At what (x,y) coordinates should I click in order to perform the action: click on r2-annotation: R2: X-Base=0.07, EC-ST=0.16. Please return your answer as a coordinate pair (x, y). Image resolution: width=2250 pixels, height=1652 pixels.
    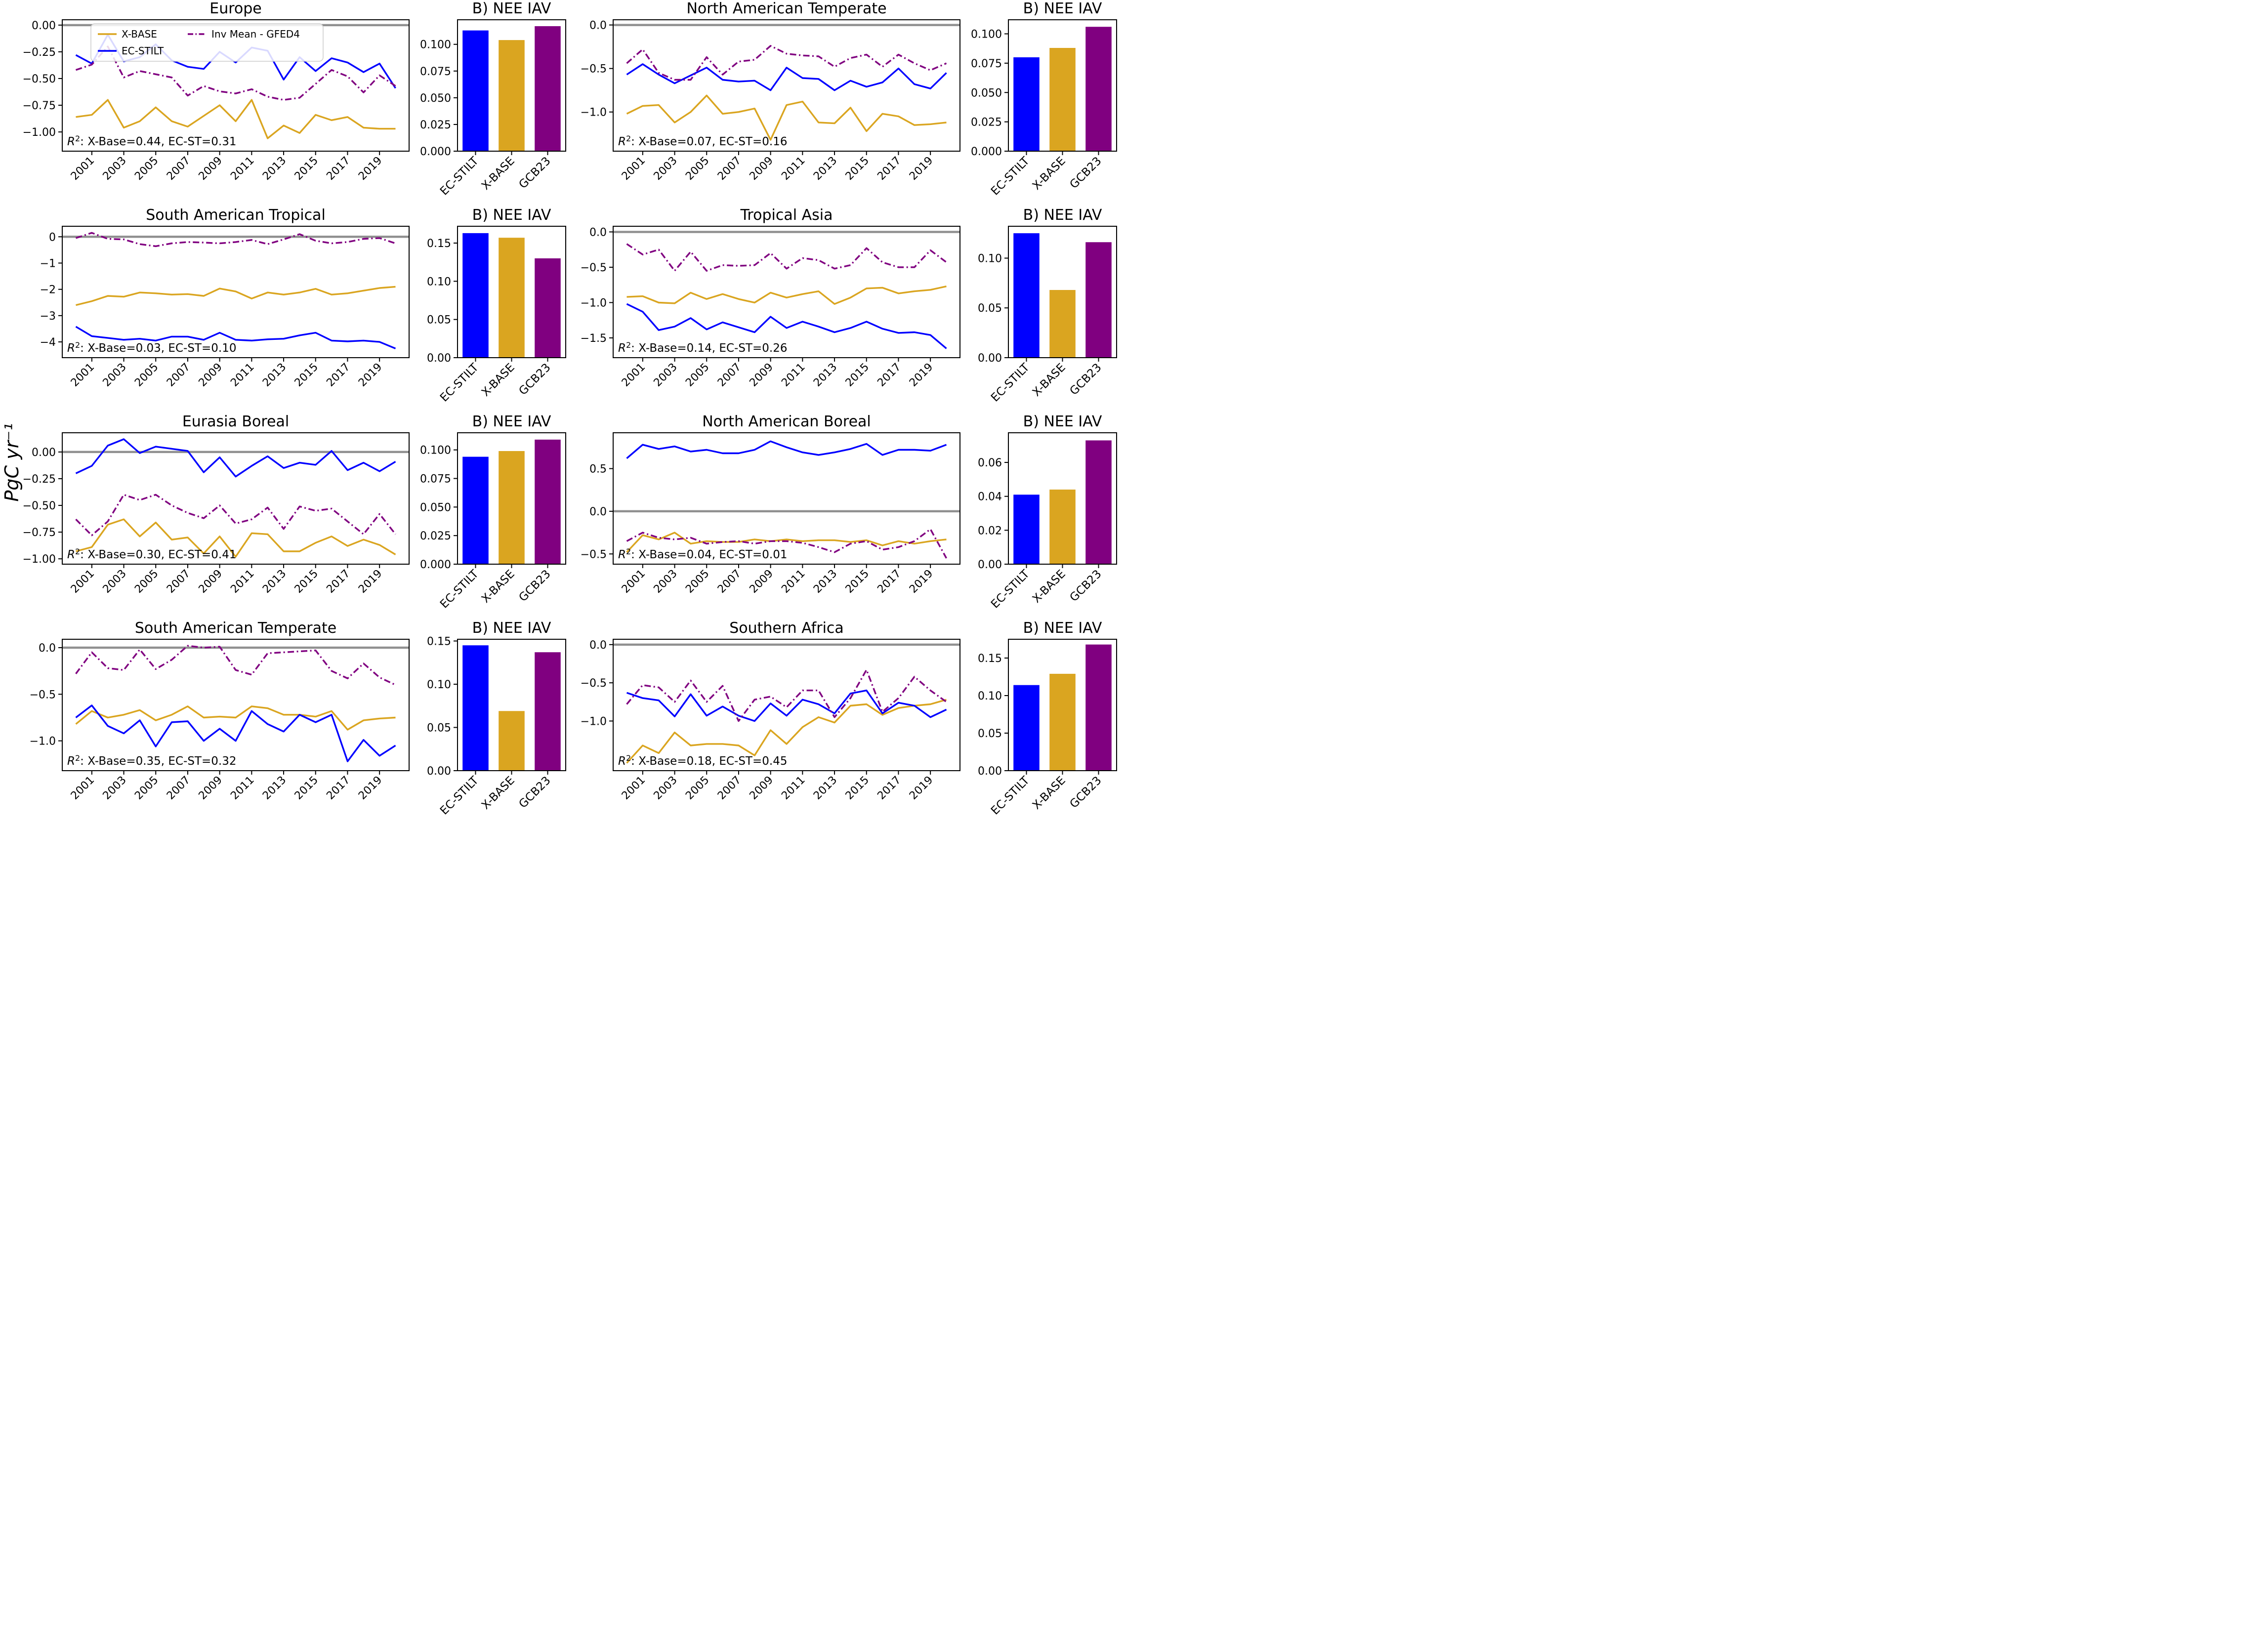
    Looking at the image, I should click on (702, 141).